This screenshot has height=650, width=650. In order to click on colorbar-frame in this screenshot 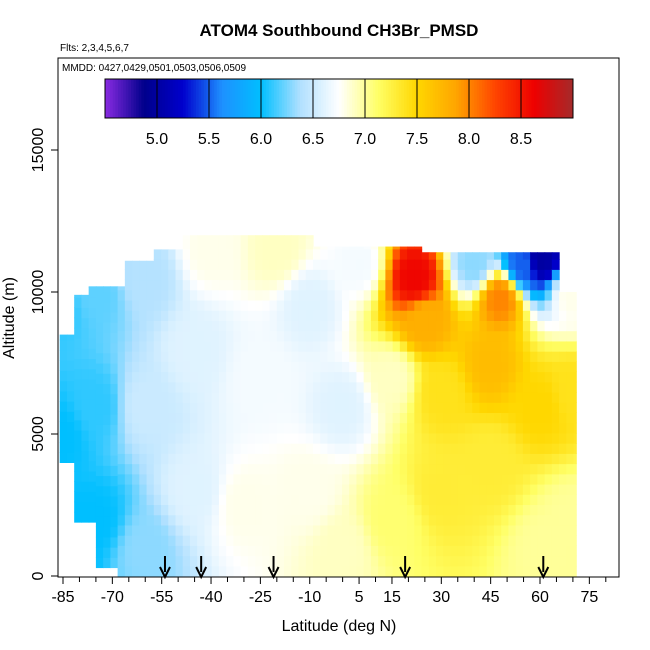, I will do `click(339, 98)`.